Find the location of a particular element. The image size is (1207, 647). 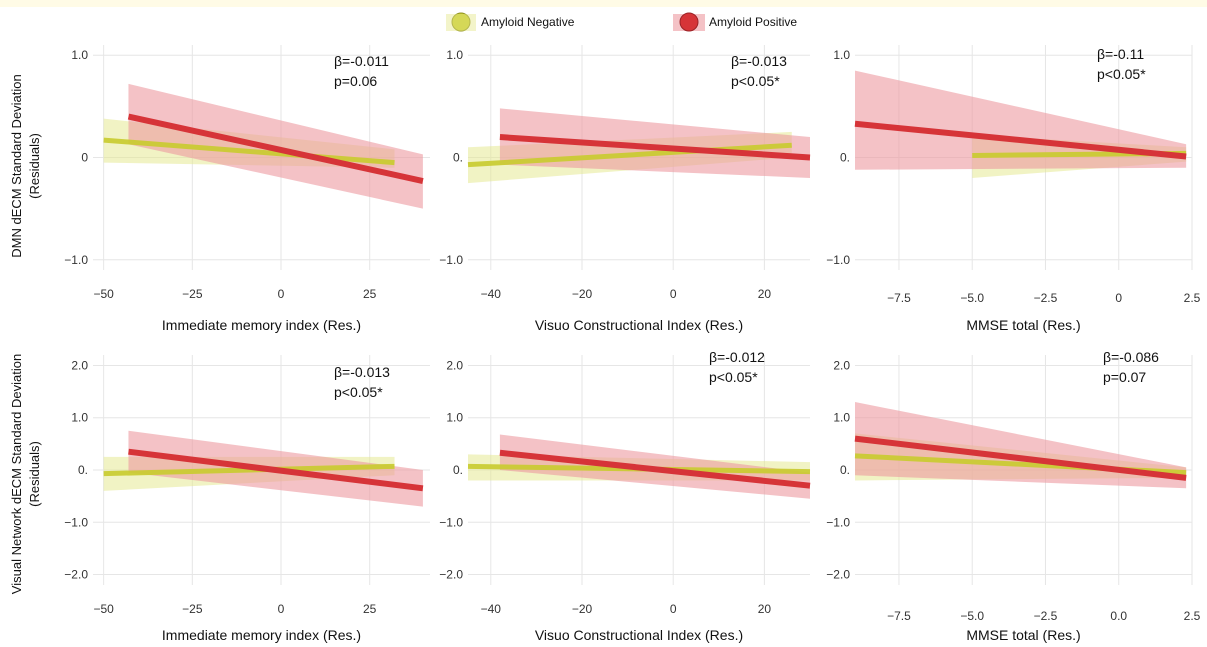

legend-swatch-positive is located at coordinates (689, 22).